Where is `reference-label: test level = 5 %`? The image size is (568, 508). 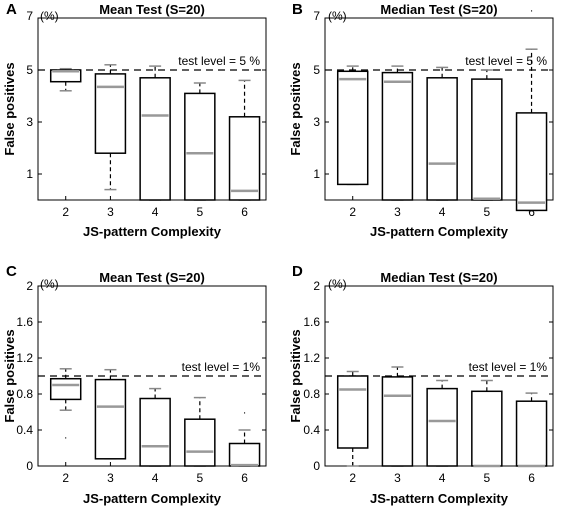
reference-label: test level = 5 % is located at coordinates (219, 61).